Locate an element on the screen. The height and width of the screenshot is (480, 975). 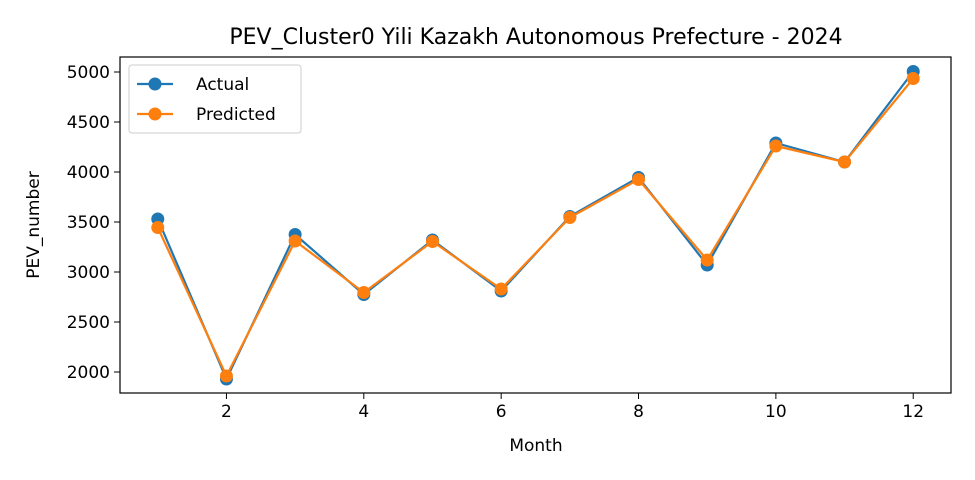
legend: Actual Predicted is located at coordinates (215, 99).